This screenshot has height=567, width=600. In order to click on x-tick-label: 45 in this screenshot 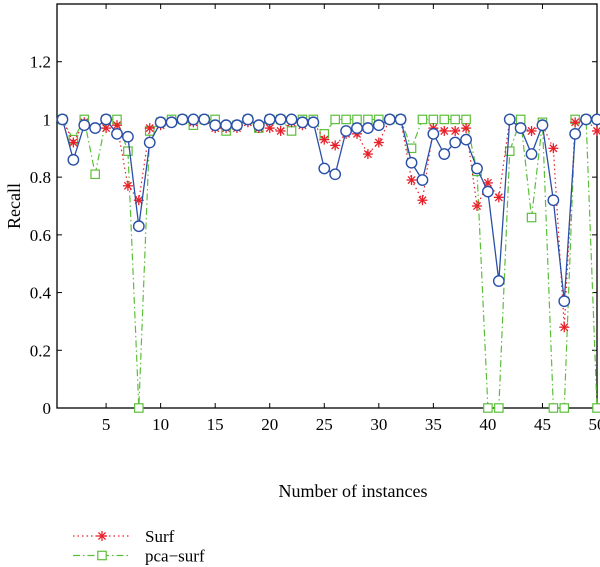, I will do `click(542, 424)`.